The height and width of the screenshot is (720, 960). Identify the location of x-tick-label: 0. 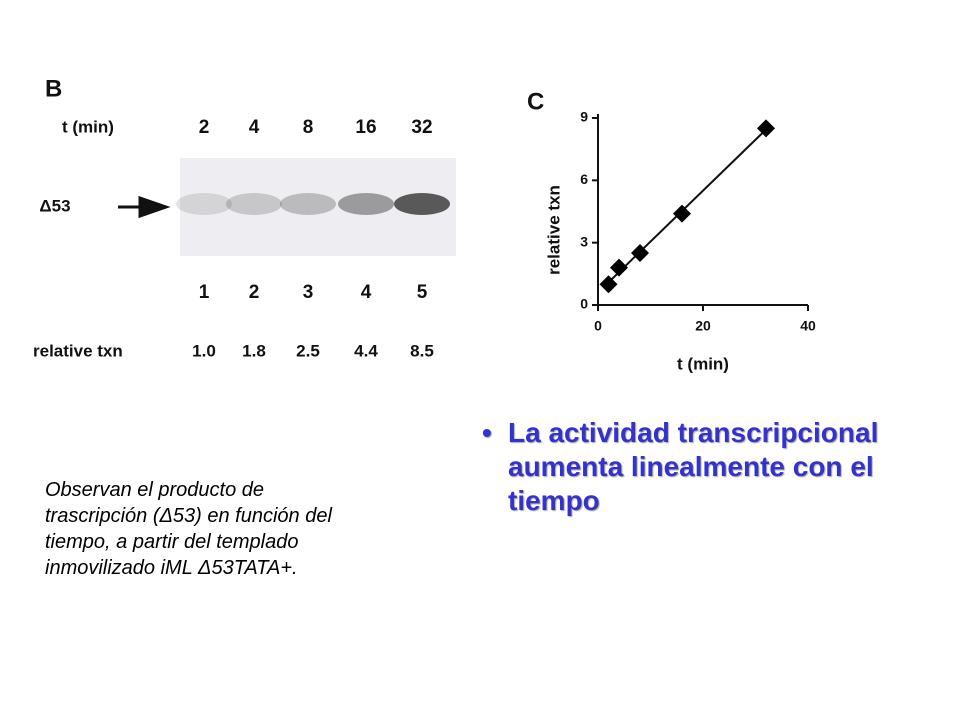
(598, 326).